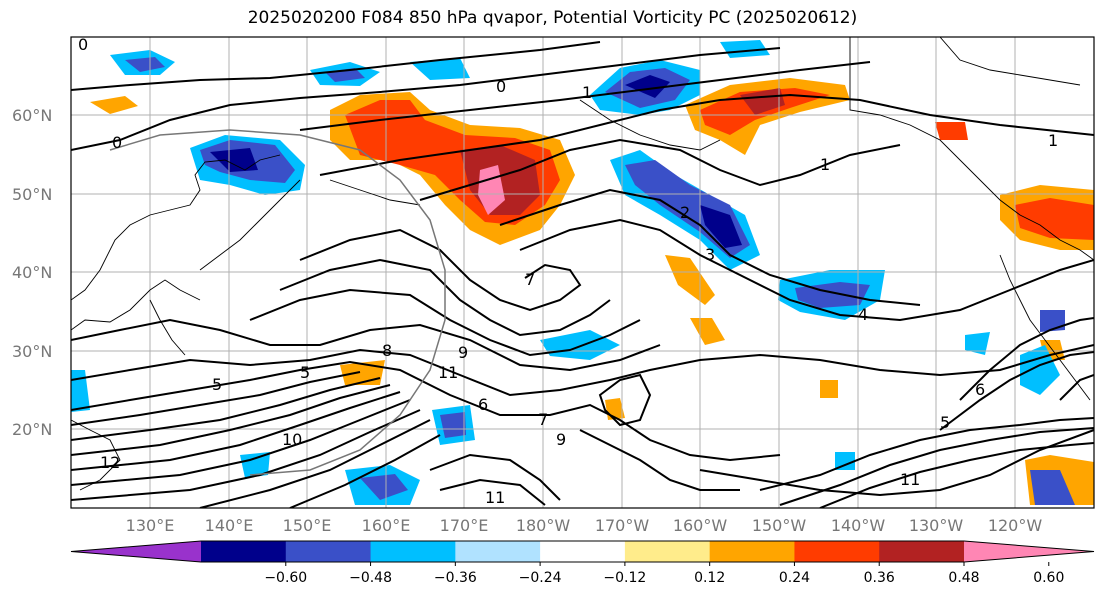 This screenshot has width=1105, height=601. I want to click on colorbar-outline, so click(582, 551).